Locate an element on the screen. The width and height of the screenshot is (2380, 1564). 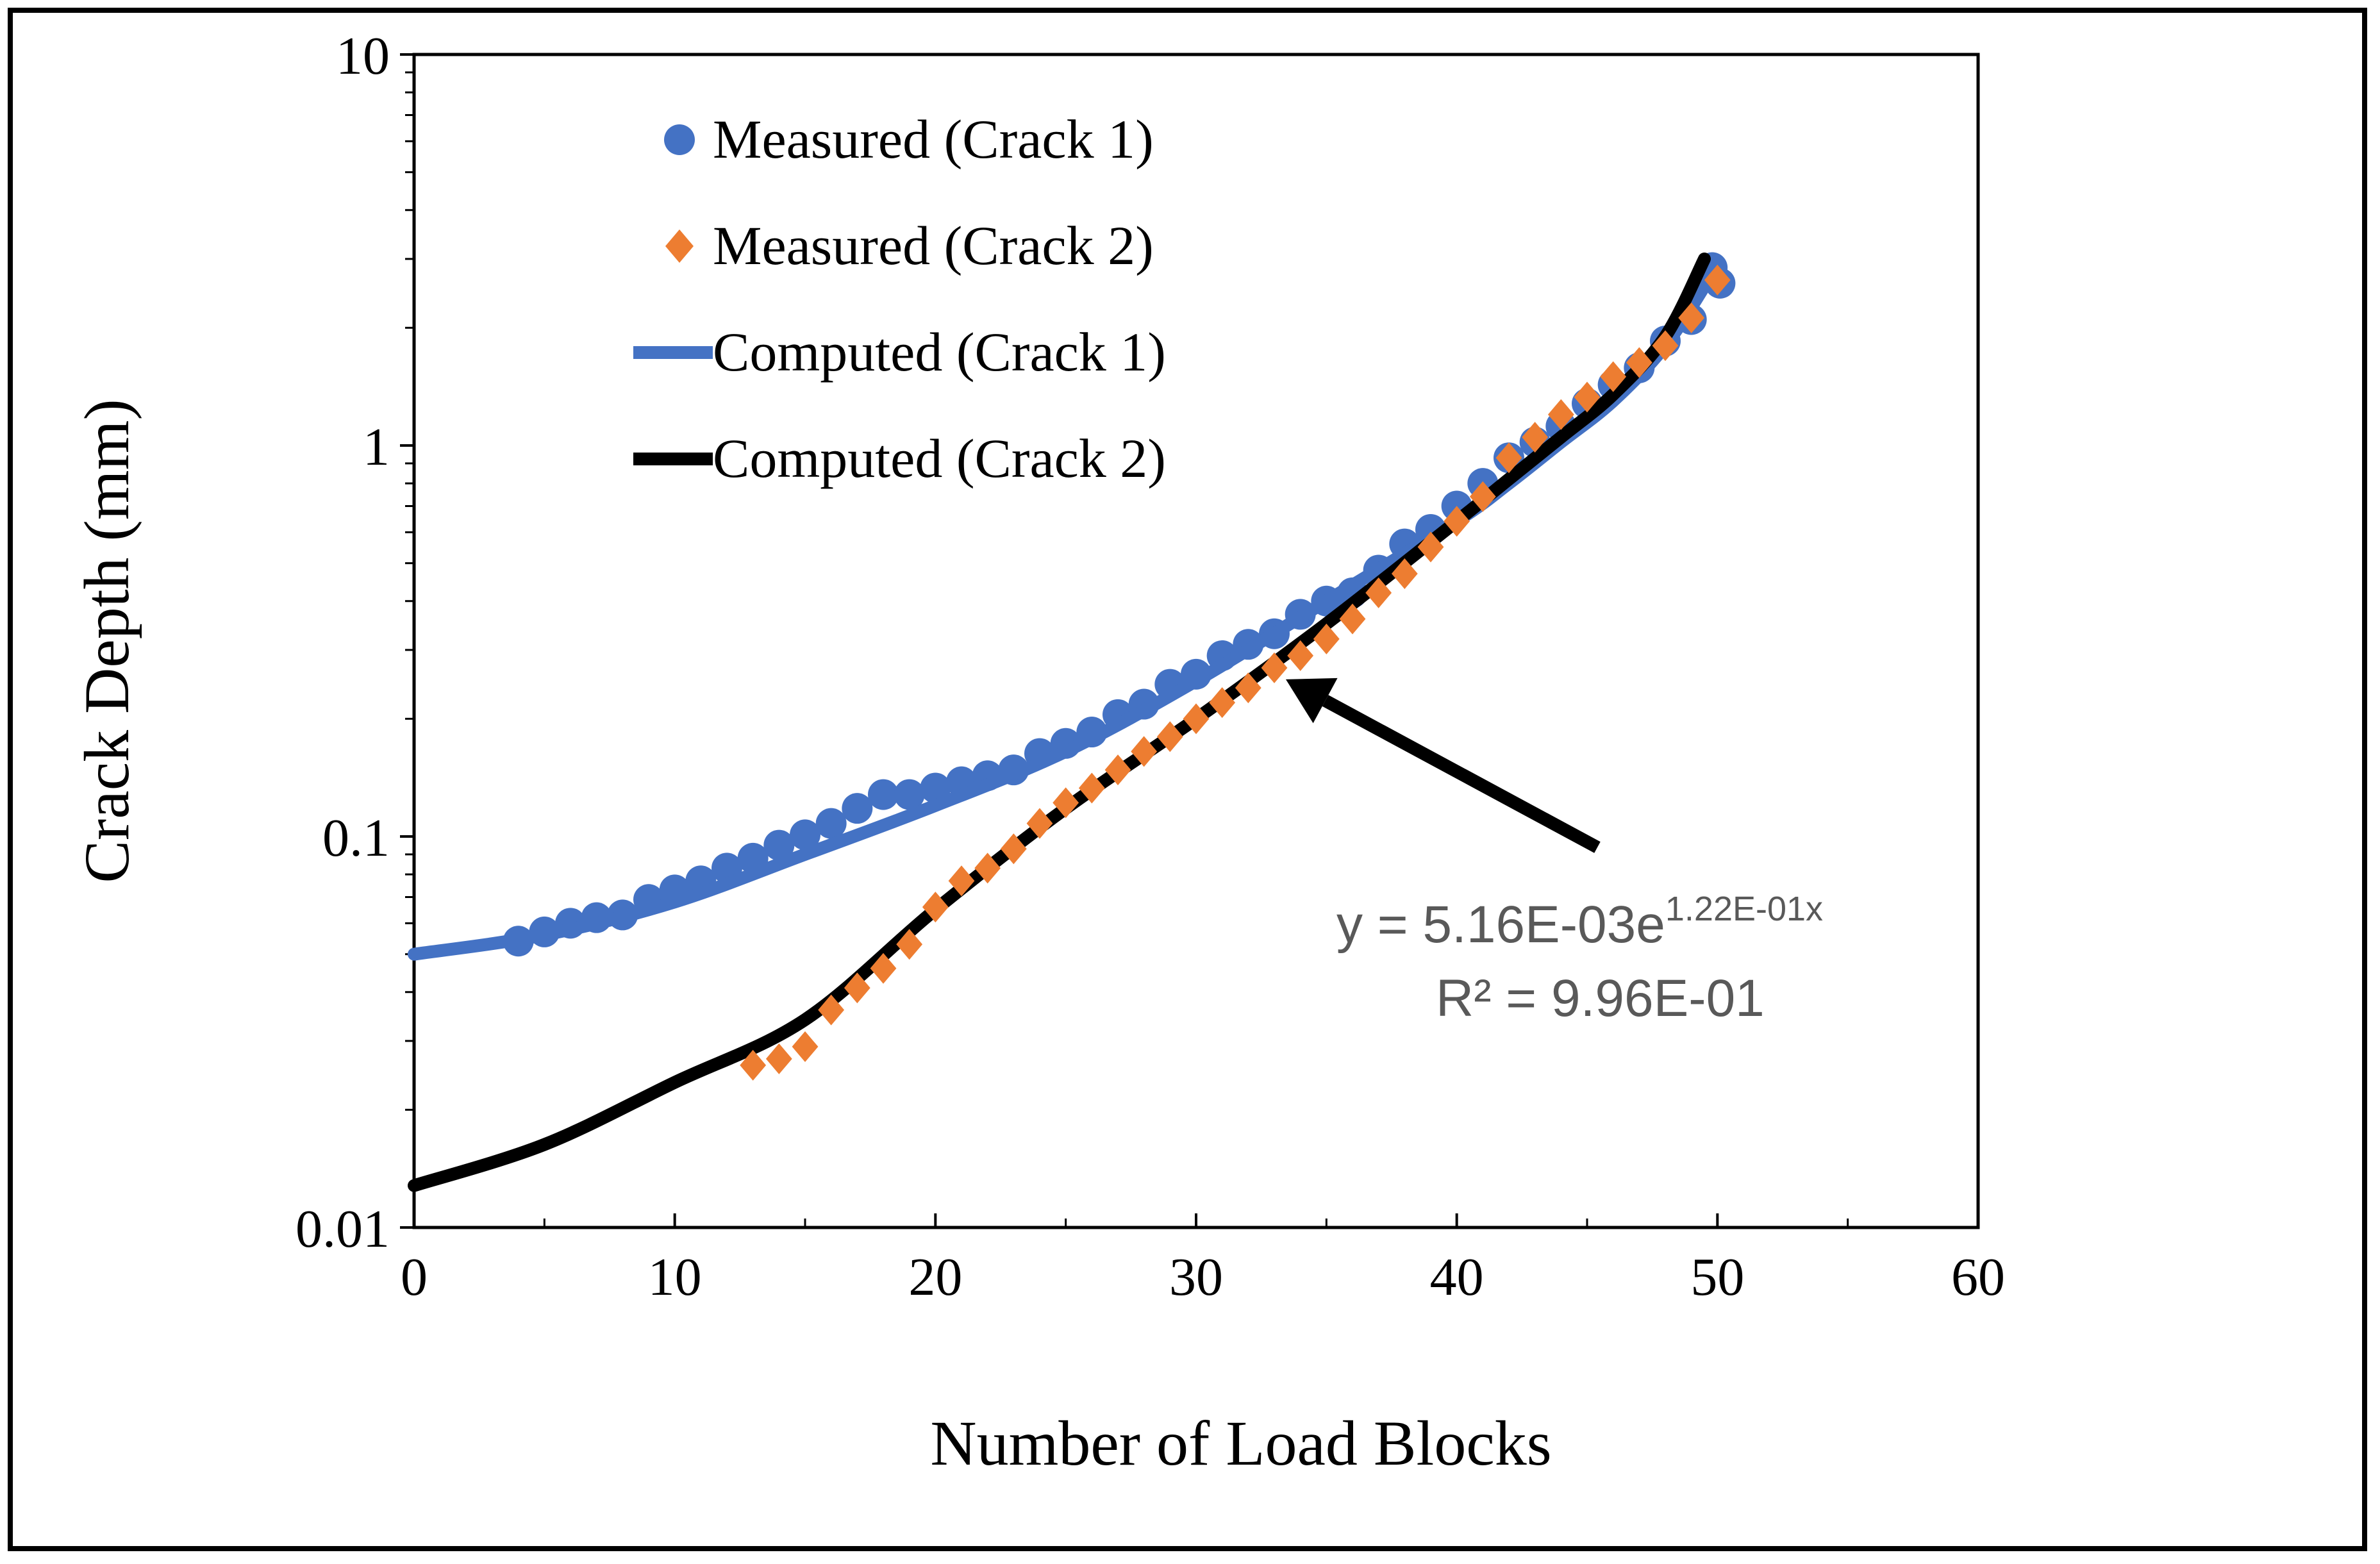
equation-exponent: 1.22E-01x is located at coordinates (1744, 909).